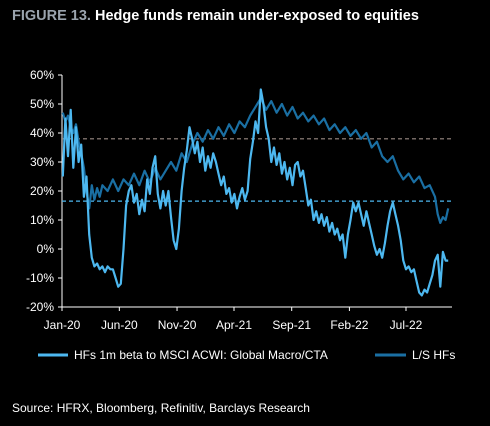 Image resolution: width=490 pixels, height=426 pixels. What do you see at coordinates (42, 133) in the screenshot?
I see `y-tick-label: 40%` at bounding box center [42, 133].